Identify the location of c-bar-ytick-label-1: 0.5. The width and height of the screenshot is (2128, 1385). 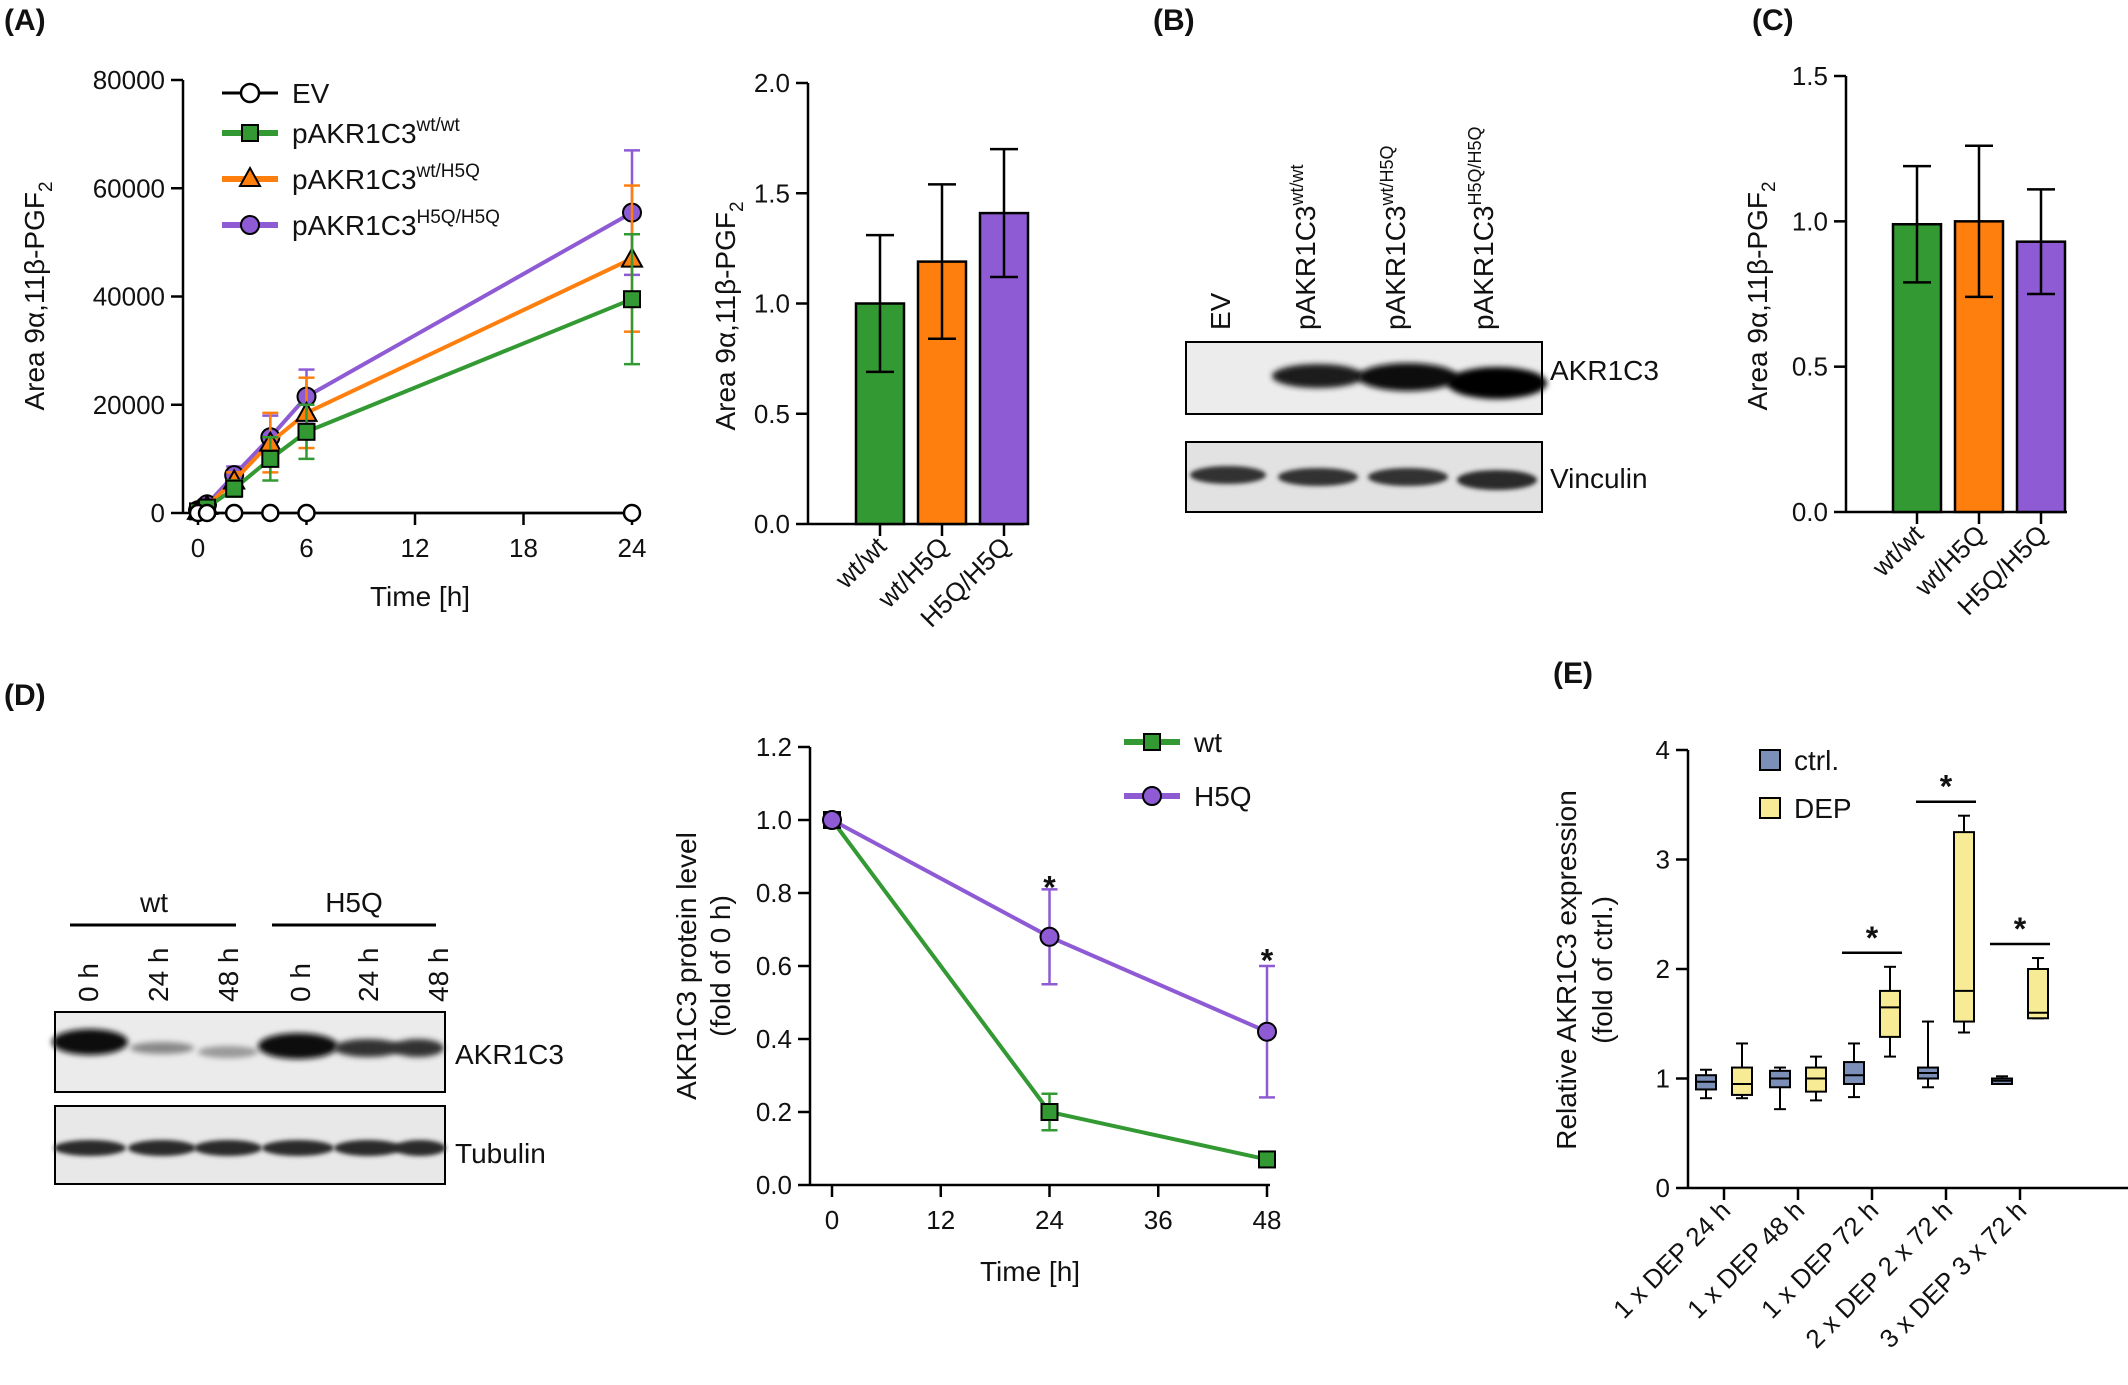
(1810, 367).